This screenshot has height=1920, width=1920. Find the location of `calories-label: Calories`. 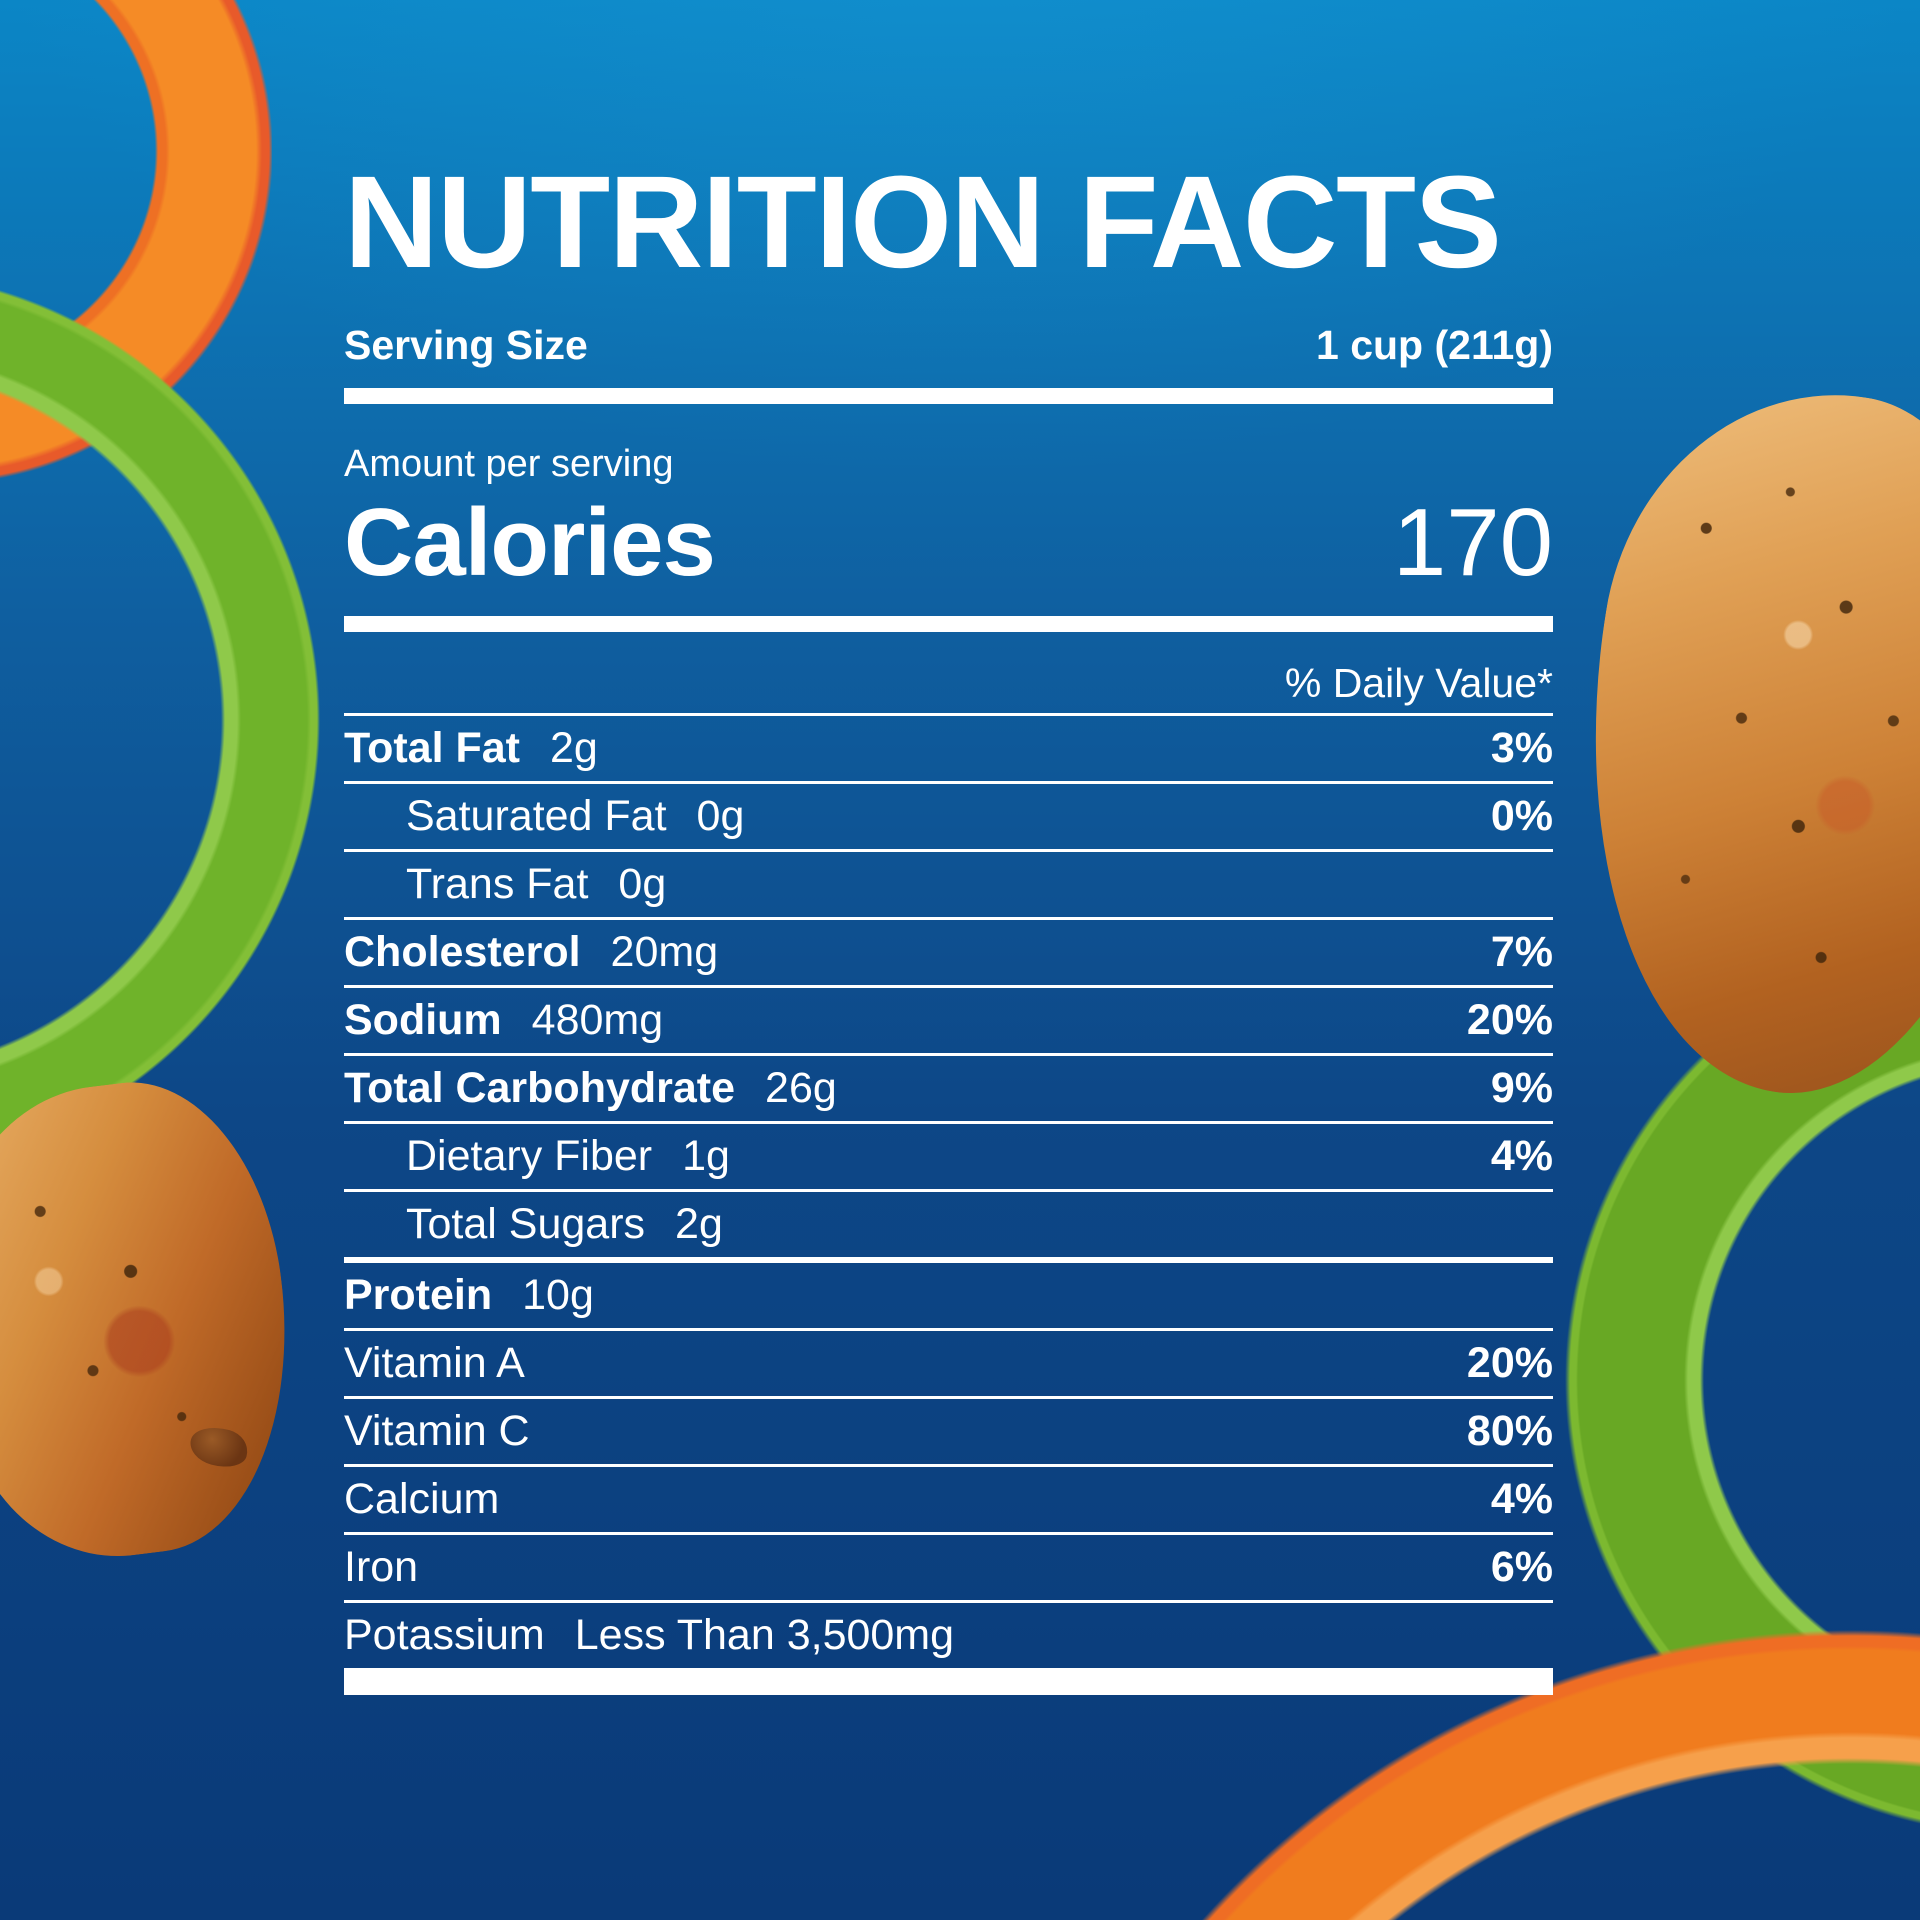

calories-label: Calories is located at coordinates (530, 542).